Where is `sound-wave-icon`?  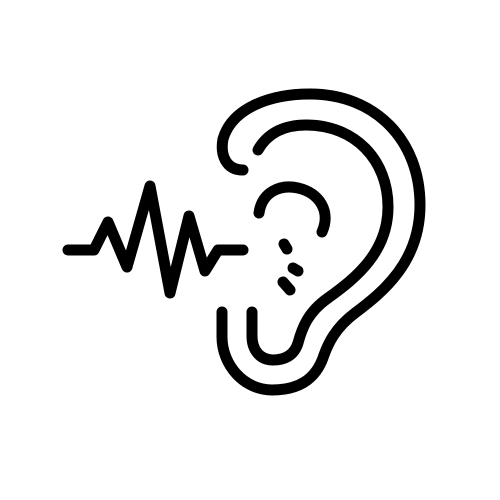
sound-wave-icon is located at coordinates (155, 239).